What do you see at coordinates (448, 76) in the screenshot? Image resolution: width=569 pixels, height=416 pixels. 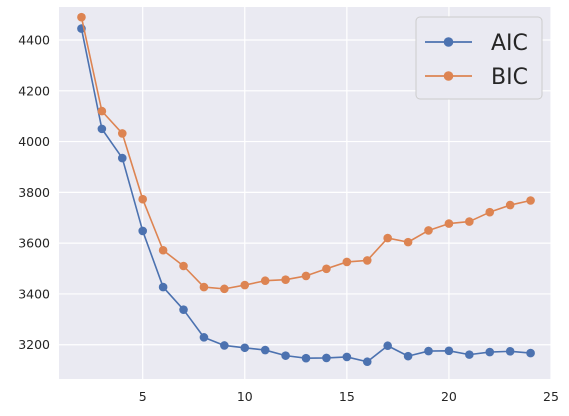 I see `bic-legend-marker` at bounding box center [448, 76].